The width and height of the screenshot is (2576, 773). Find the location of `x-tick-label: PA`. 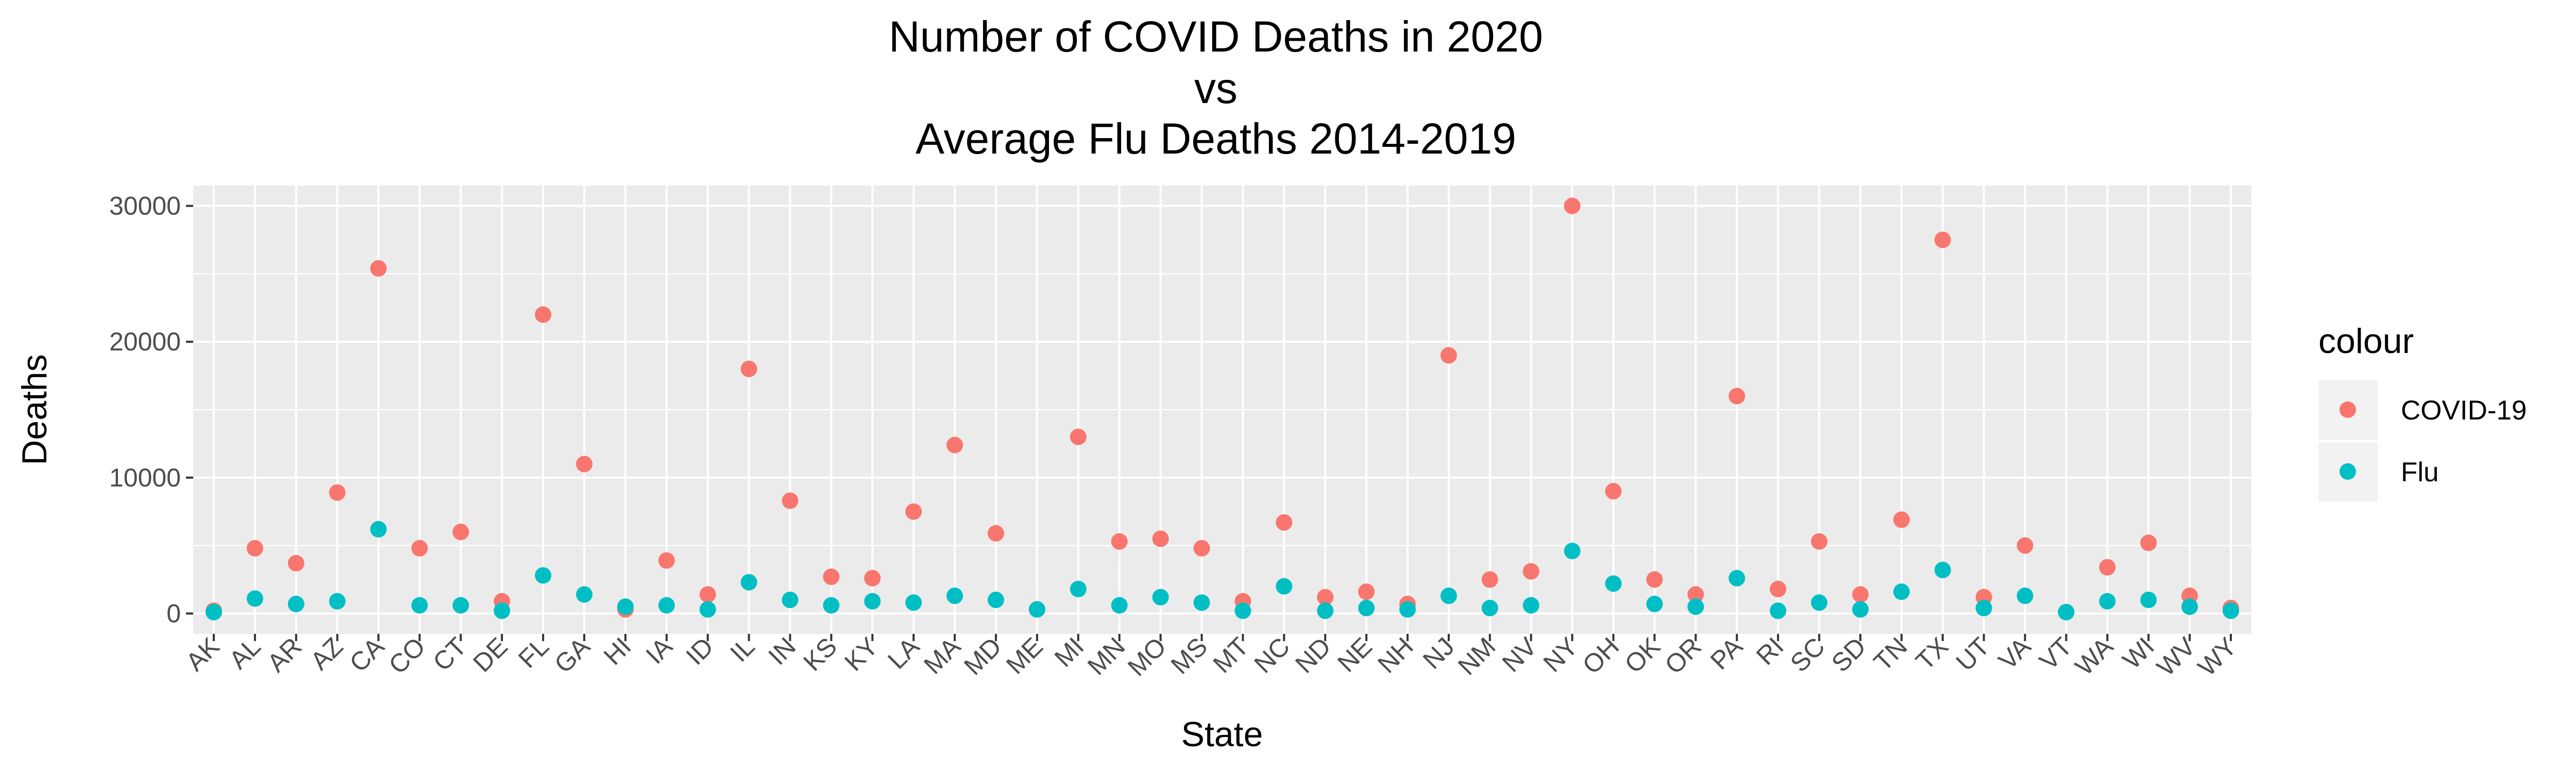

x-tick-label: PA is located at coordinates (1727, 654).